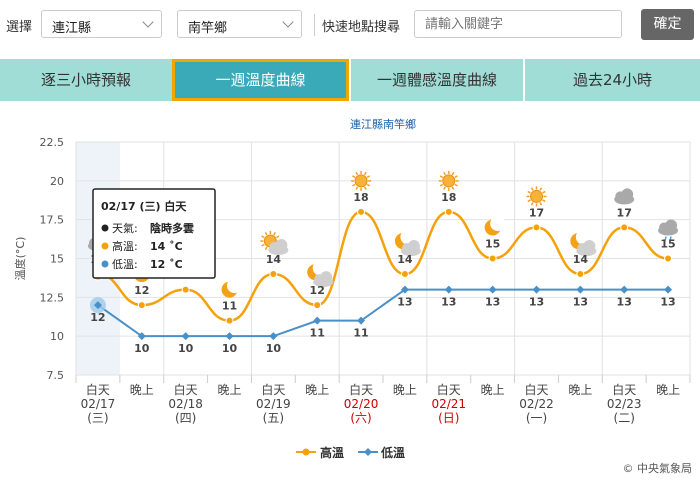 The width and height of the screenshot is (700, 485). I want to click on copyright: © 中央氣象局, so click(657, 468).